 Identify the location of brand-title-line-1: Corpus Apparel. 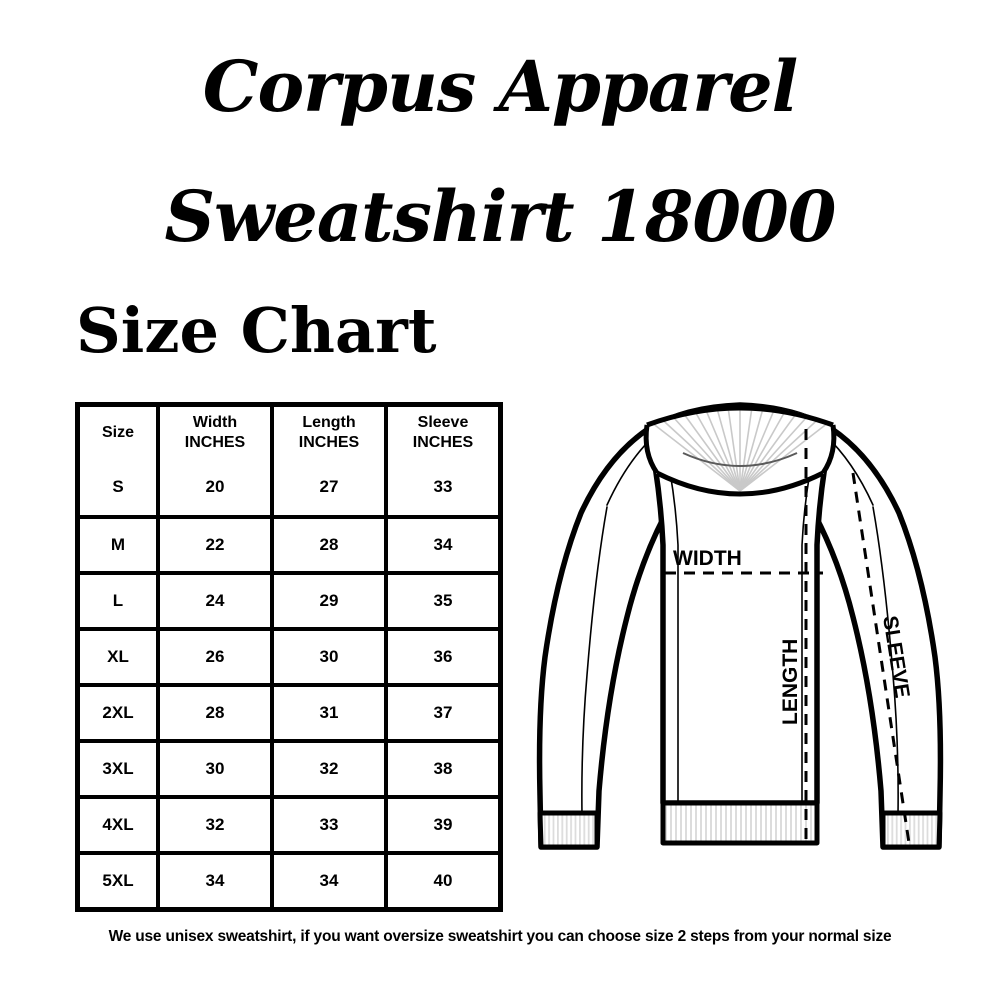
(500, 86).